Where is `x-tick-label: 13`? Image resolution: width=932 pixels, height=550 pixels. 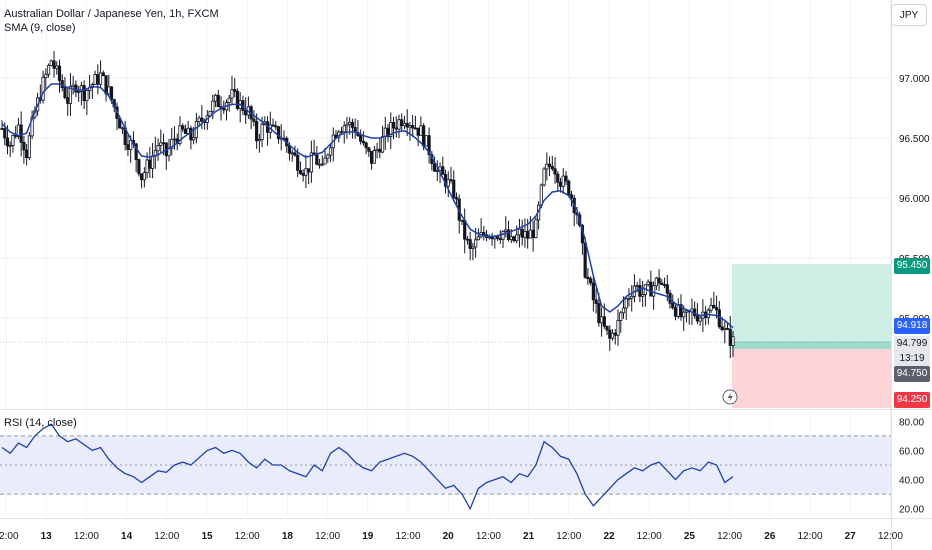 x-tick-label: 13 is located at coordinates (47, 536).